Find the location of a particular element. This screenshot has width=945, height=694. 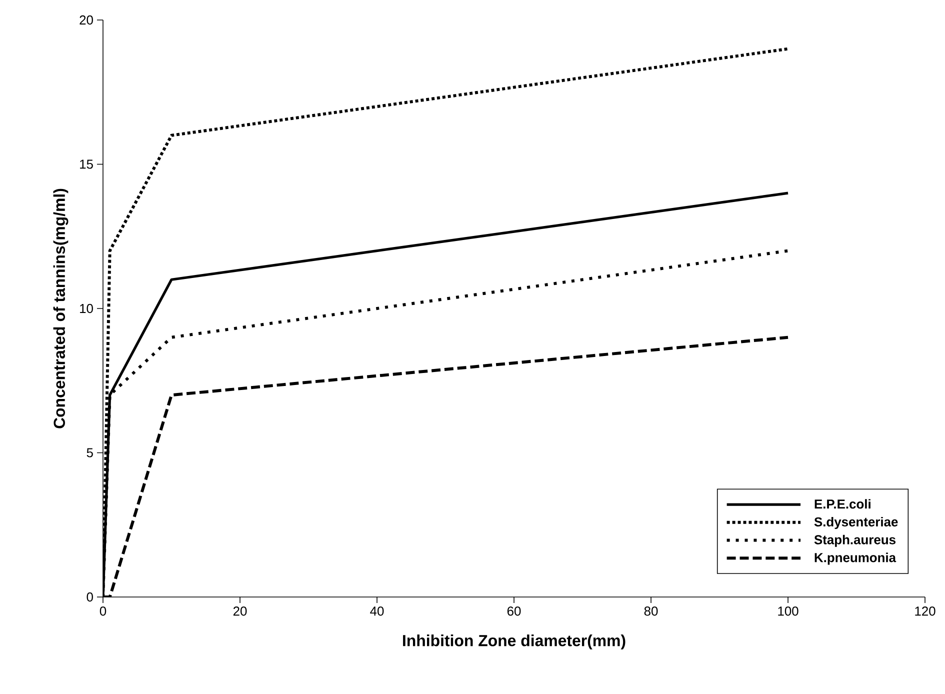

y-tick-label: 5 is located at coordinates (89, 453).